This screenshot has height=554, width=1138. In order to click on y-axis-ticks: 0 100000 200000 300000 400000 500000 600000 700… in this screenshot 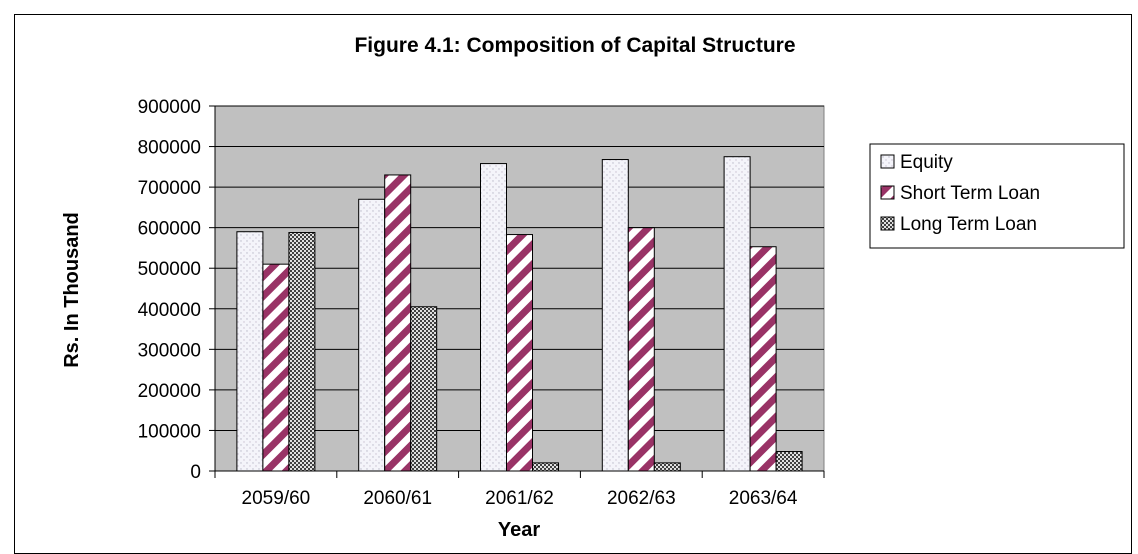, I will do `click(176, 290)`.